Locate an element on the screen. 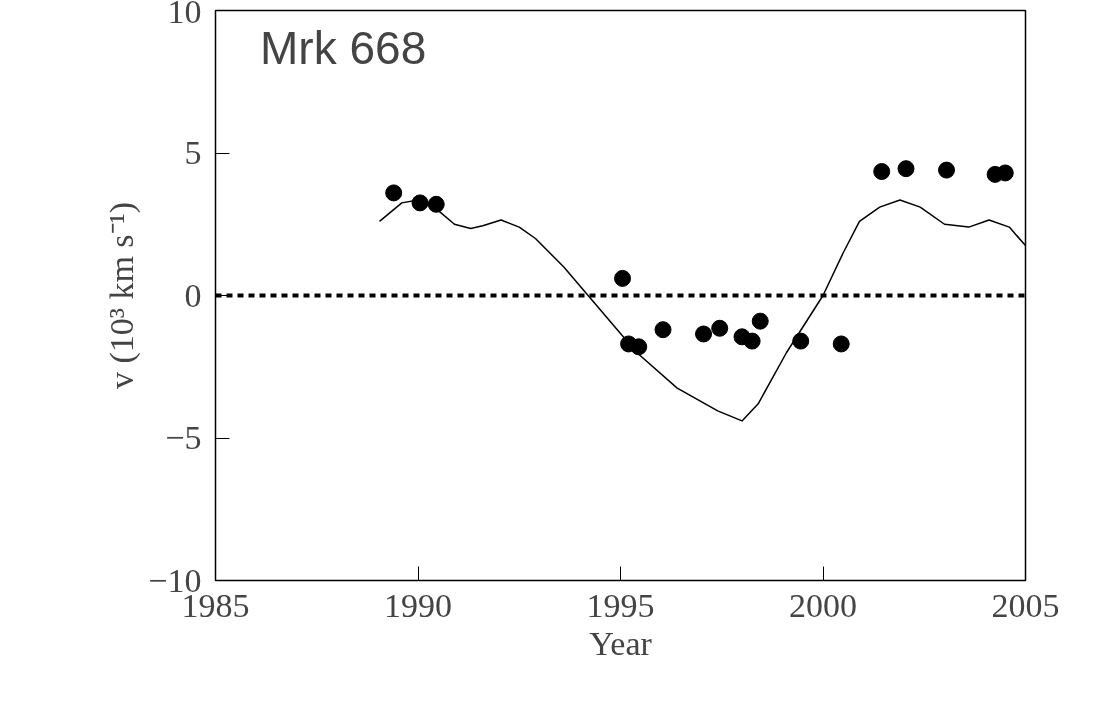  x-tick-label: 2000 is located at coordinates (823, 605).